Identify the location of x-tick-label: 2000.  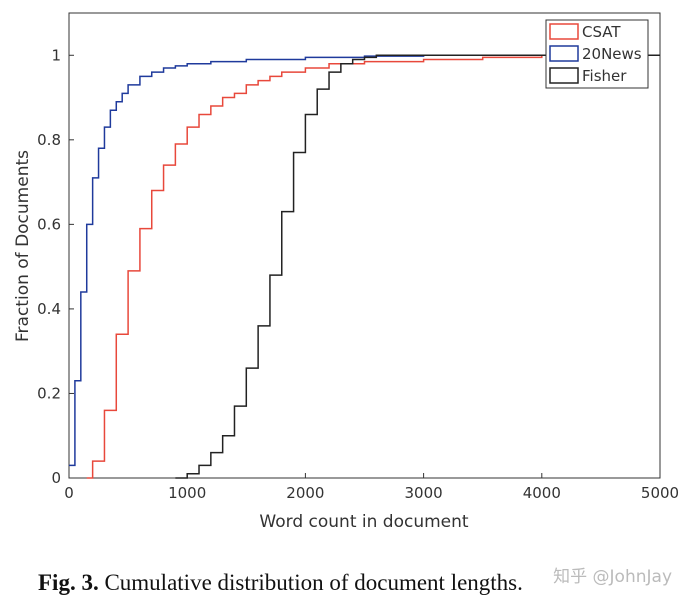
(305, 493).